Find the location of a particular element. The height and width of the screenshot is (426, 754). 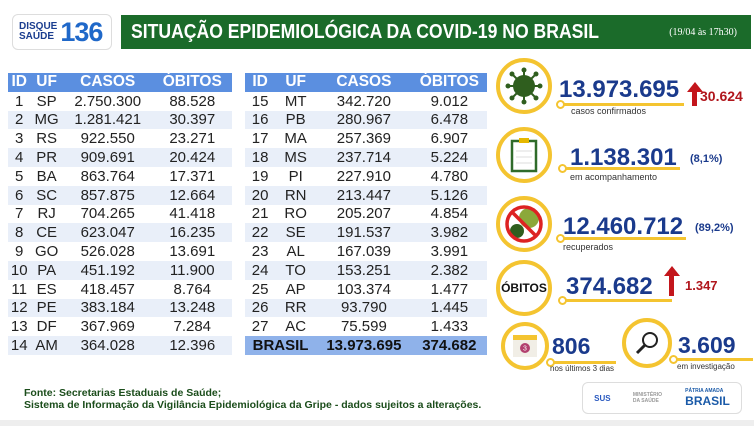

table-cell: 191.537 is located at coordinates (364, 233).